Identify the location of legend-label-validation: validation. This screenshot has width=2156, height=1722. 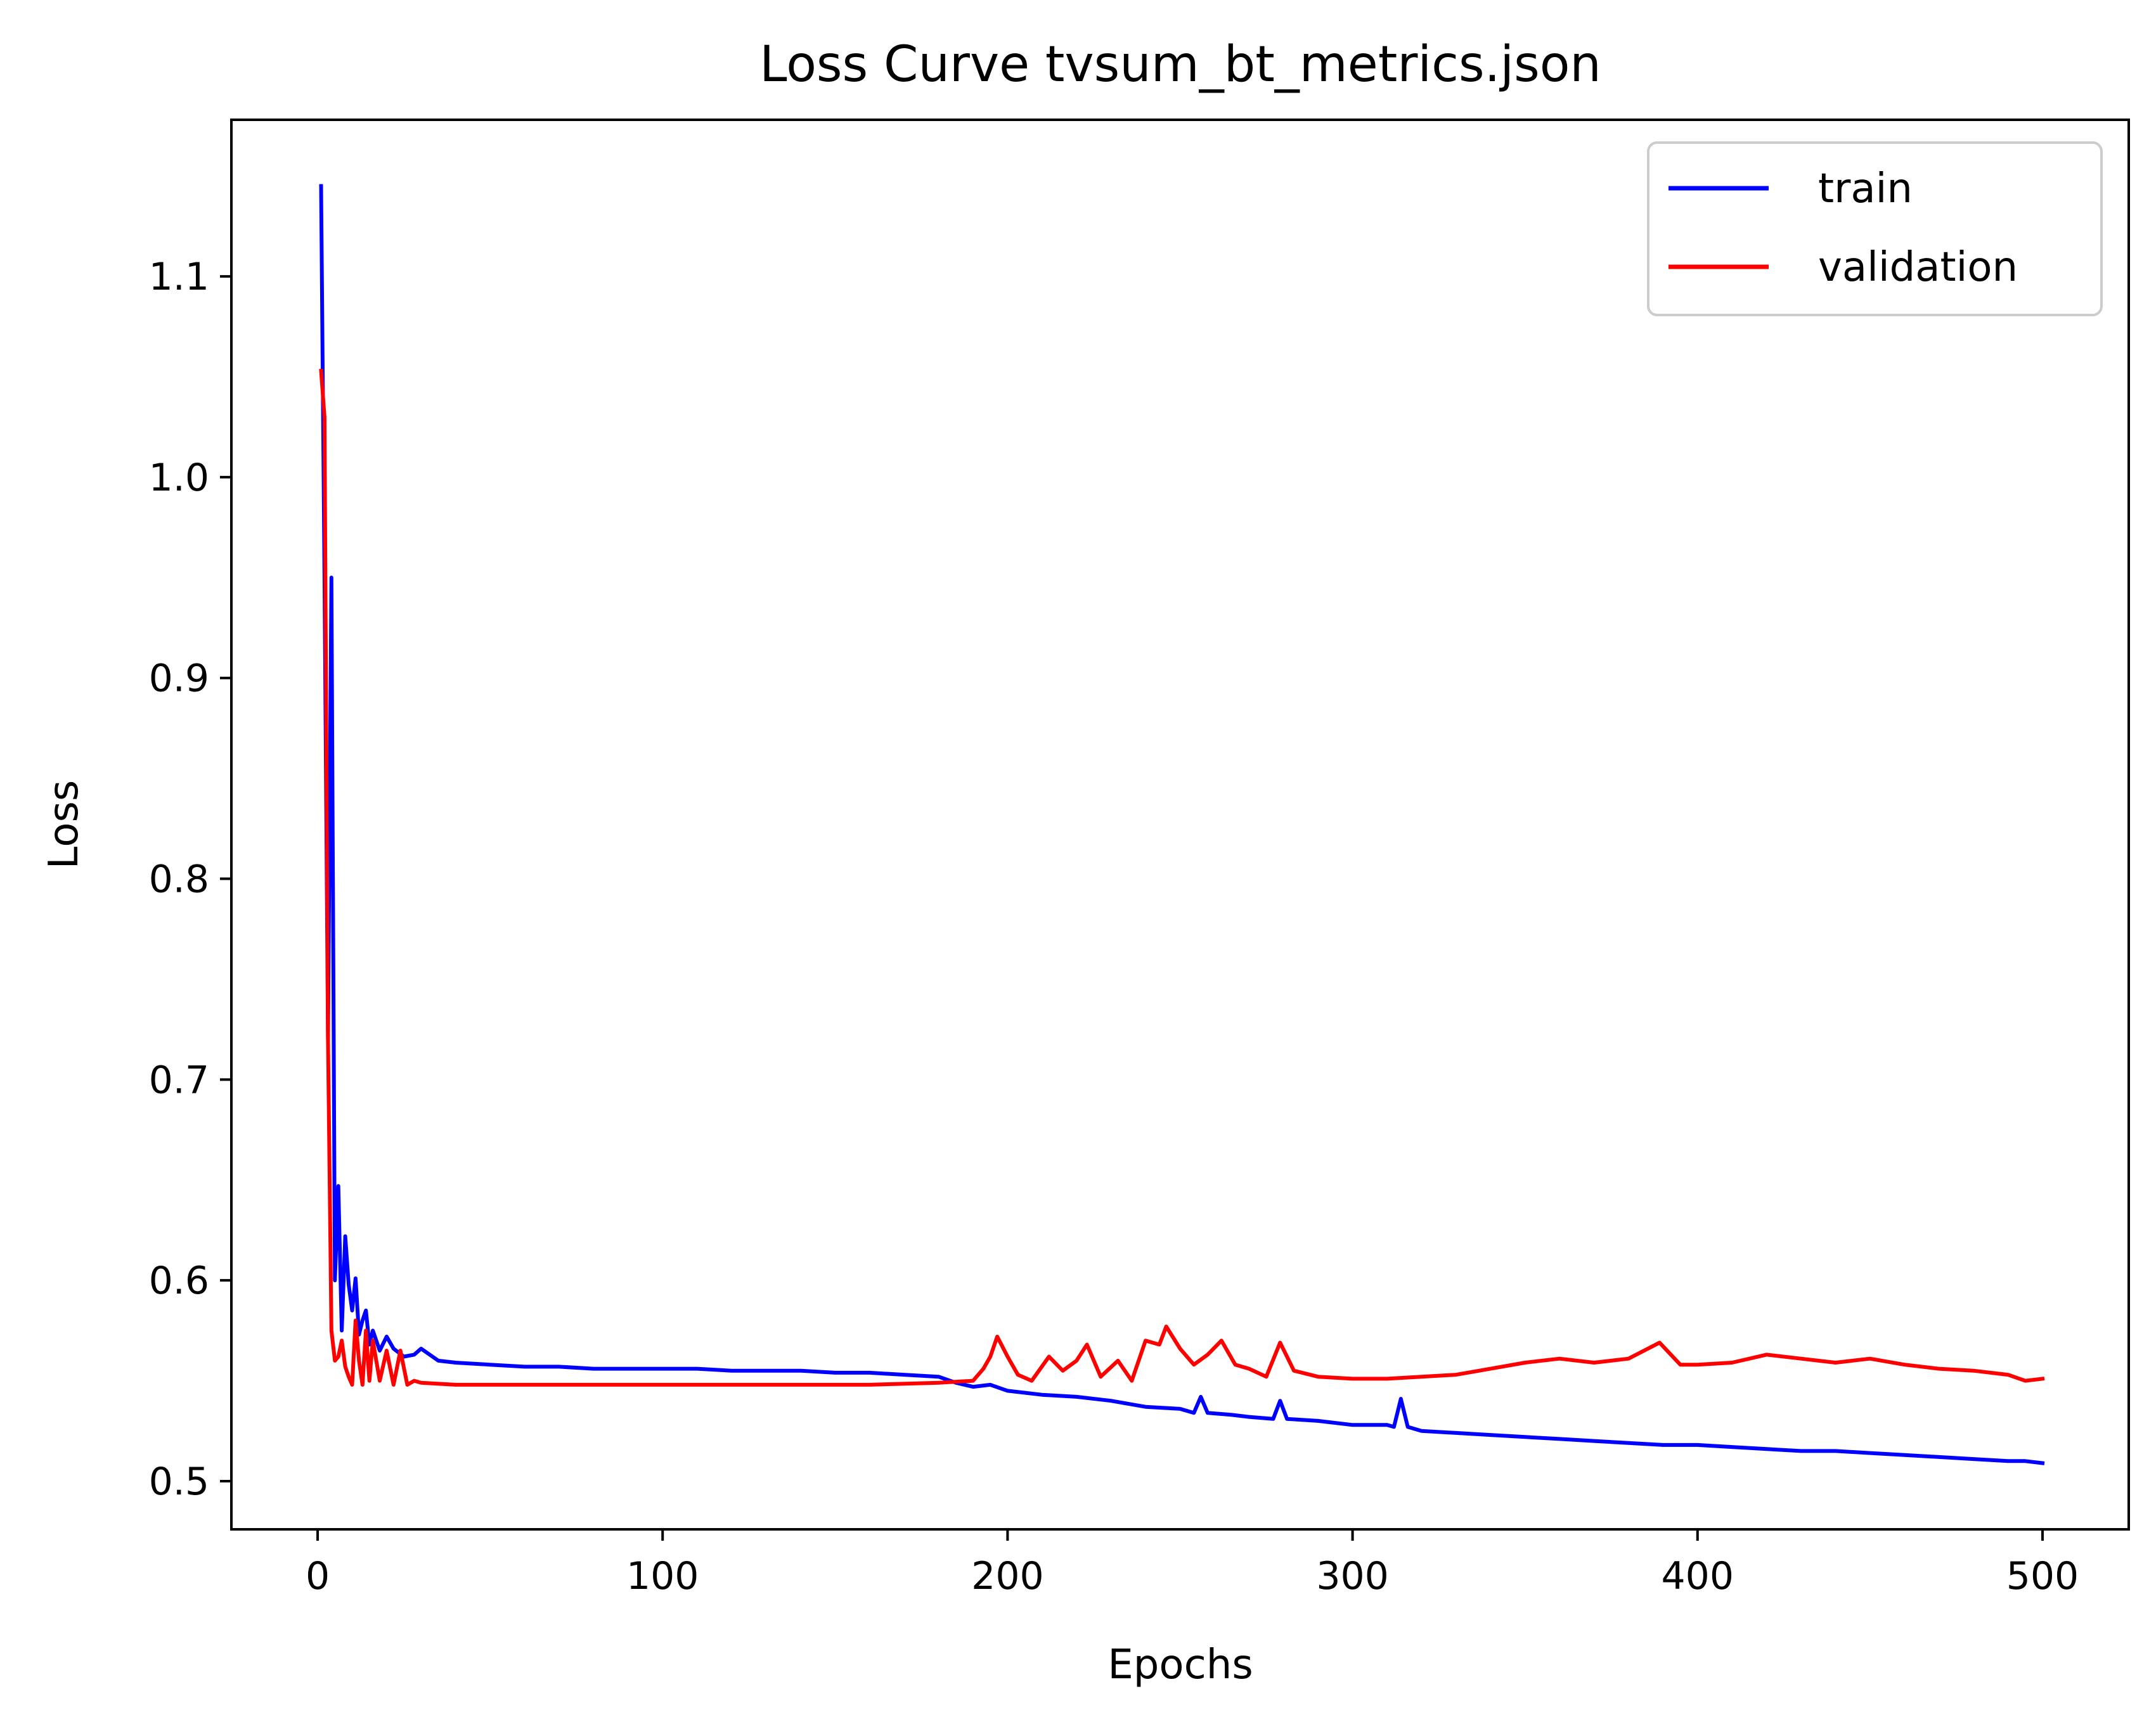
(1918, 268).